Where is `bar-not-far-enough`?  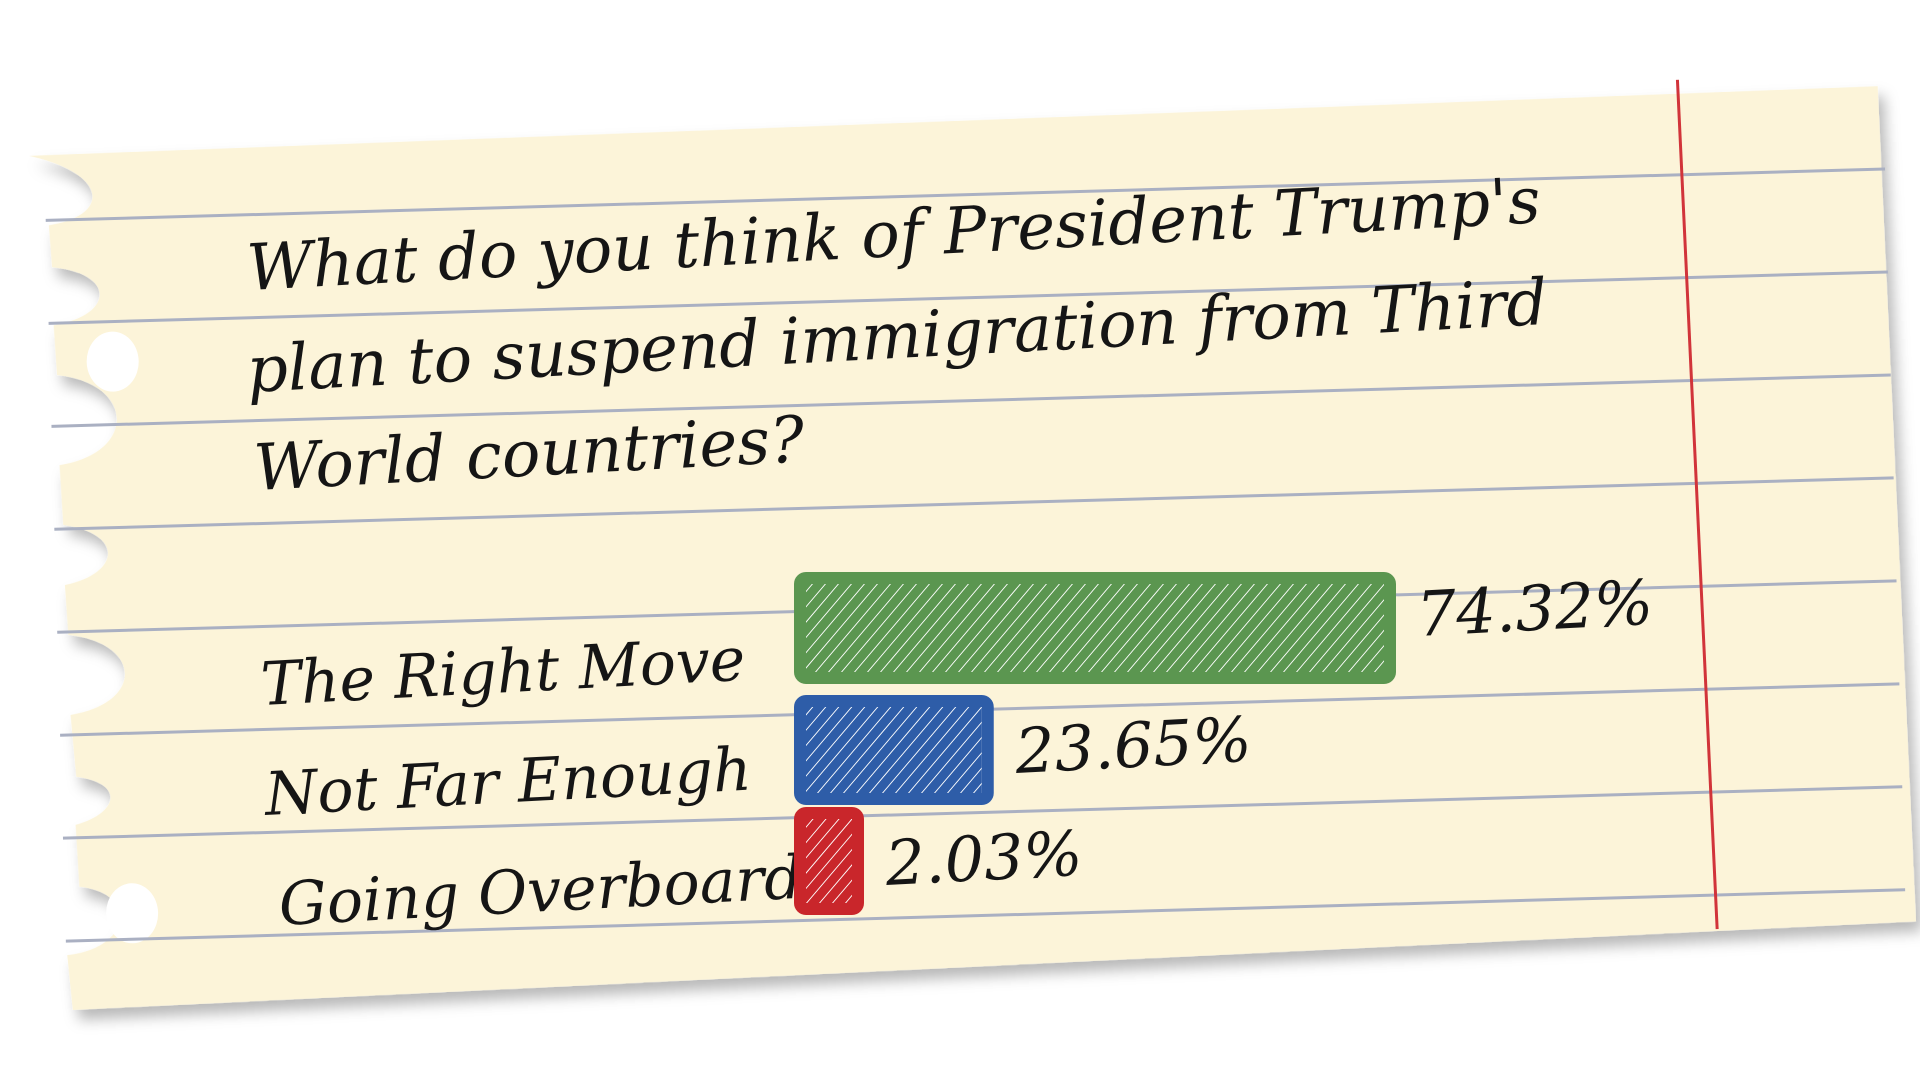 bar-not-far-enough is located at coordinates (894, 750).